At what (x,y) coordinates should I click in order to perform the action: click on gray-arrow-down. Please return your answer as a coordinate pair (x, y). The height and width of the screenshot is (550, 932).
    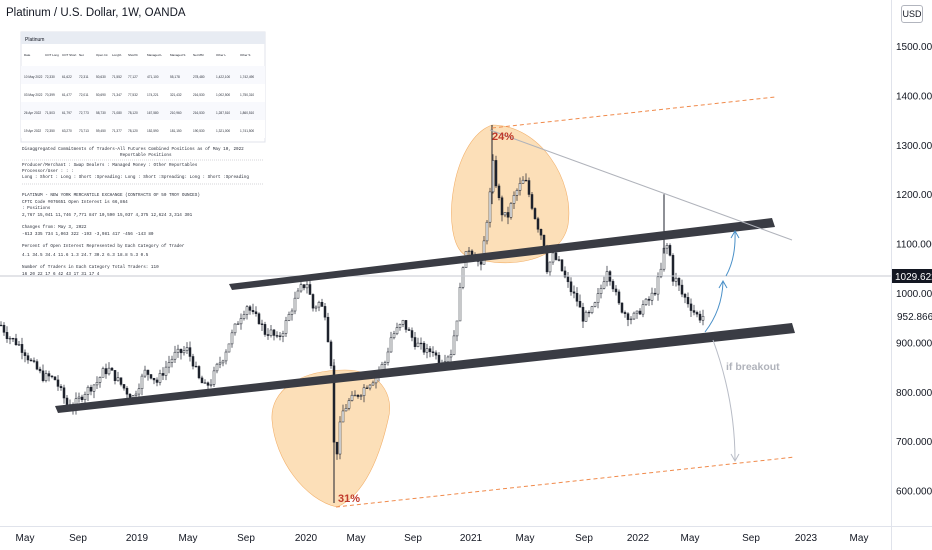
    Looking at the image, I should click on (724, 400).